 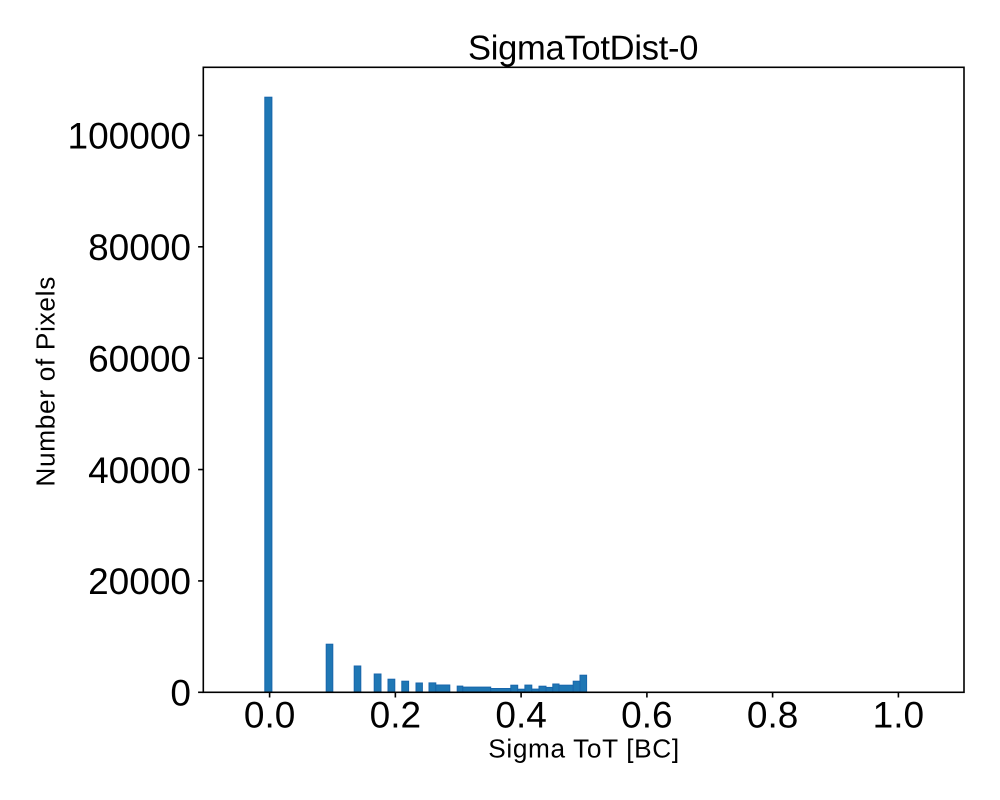 I want to click on svg-text: 100000, so click(x=129, y=136).